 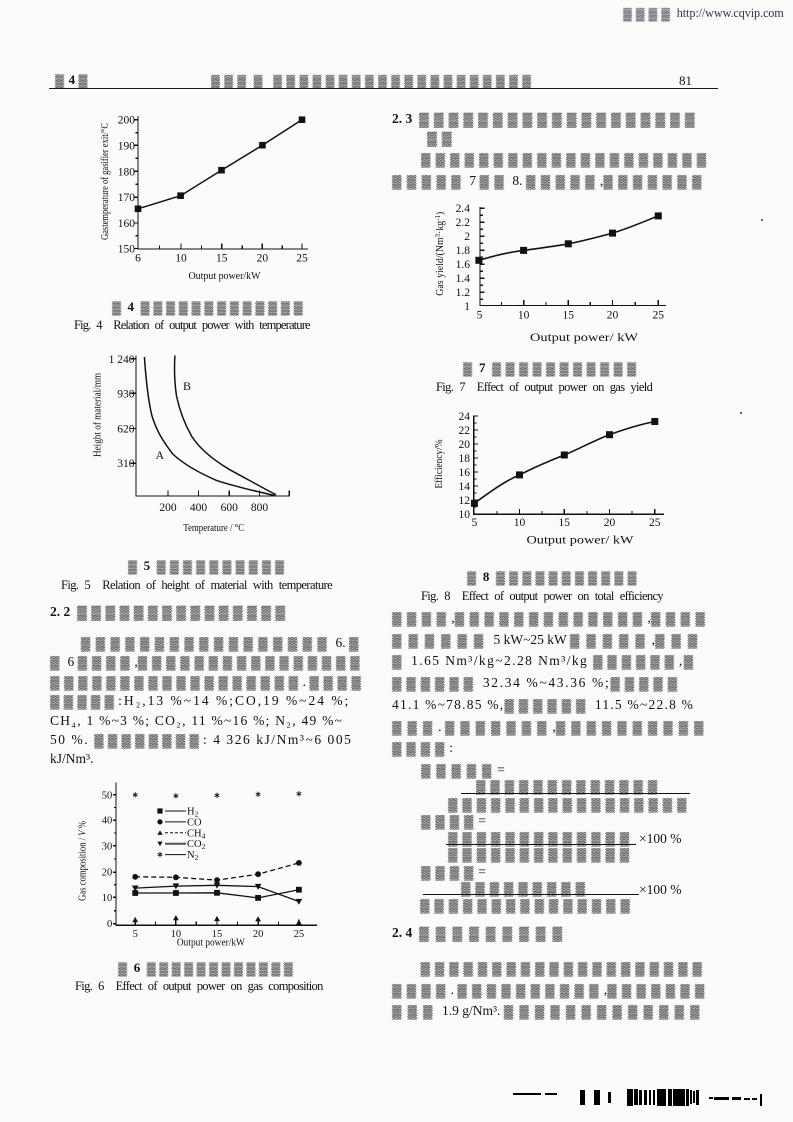 I want to click on svg-text: A, so click(x=160, y=455).